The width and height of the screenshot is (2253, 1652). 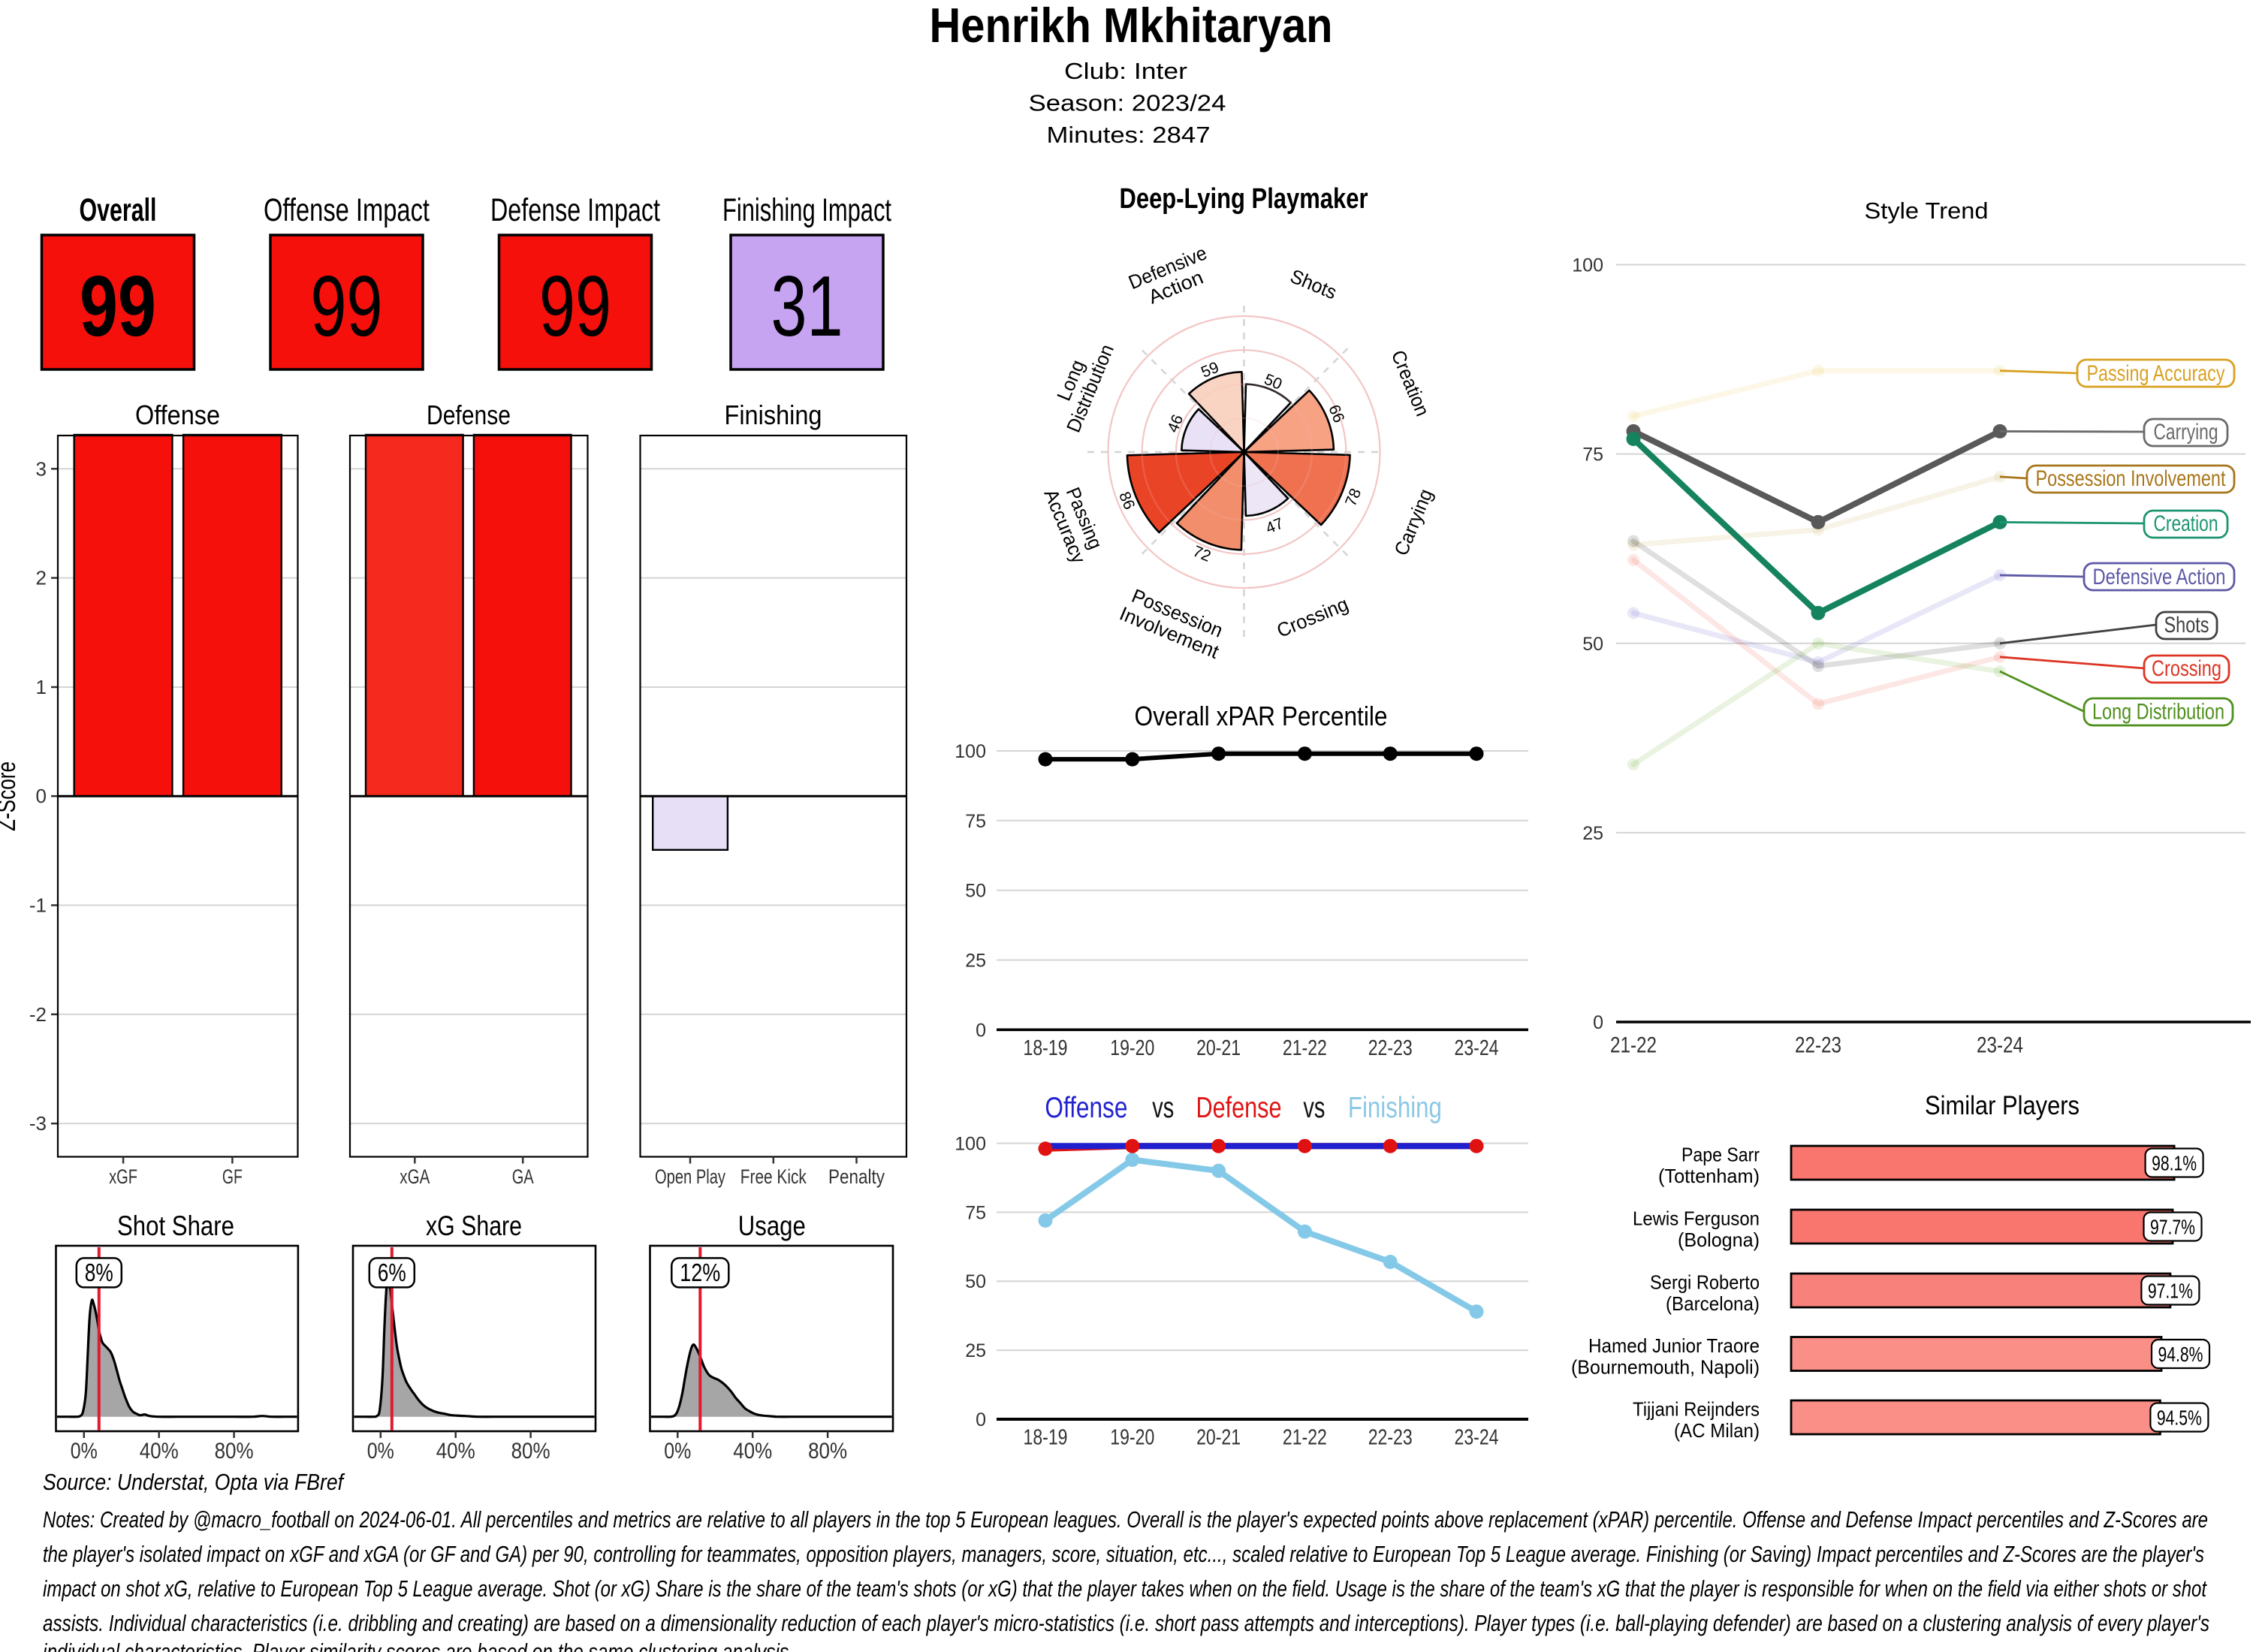 I want to click on svg-text: -1, so click(x=38, y=905).